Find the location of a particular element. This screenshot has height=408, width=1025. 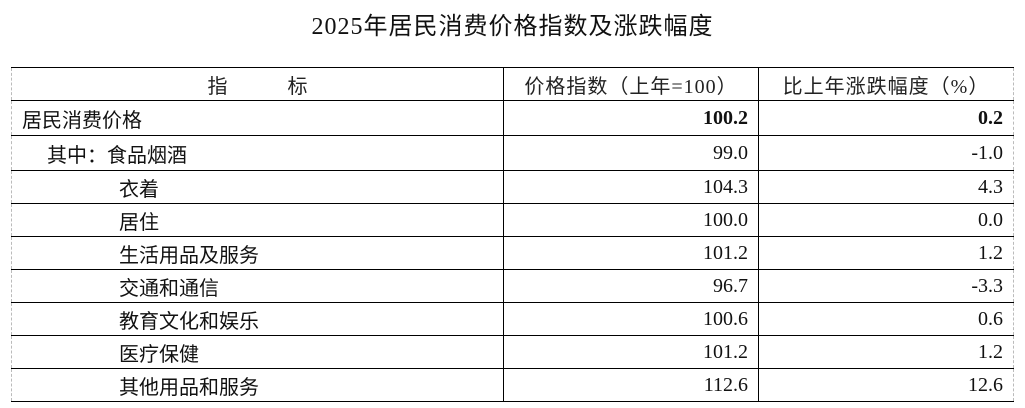

table-row: 居民消费价格 100.2 0.2 is located at coordinates (512, 118).